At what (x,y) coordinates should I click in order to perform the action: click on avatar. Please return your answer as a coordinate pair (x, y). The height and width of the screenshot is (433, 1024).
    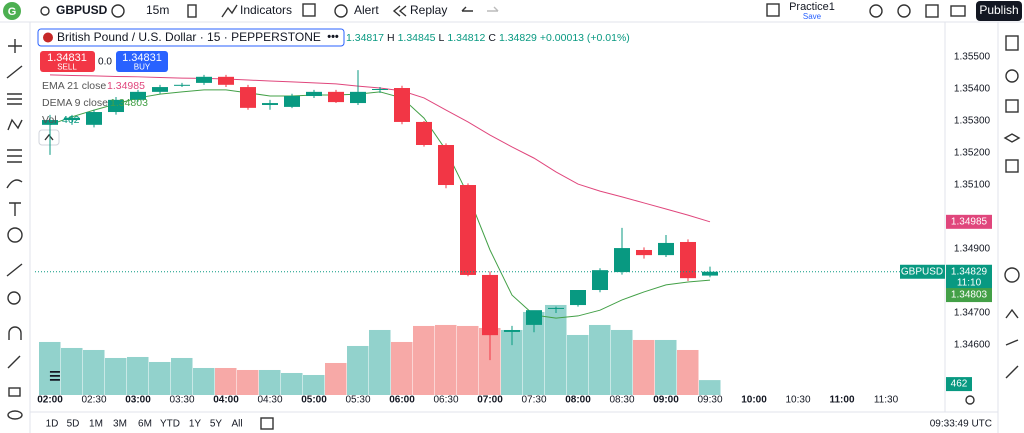
    Looking at the image, I should click on (12, 11).